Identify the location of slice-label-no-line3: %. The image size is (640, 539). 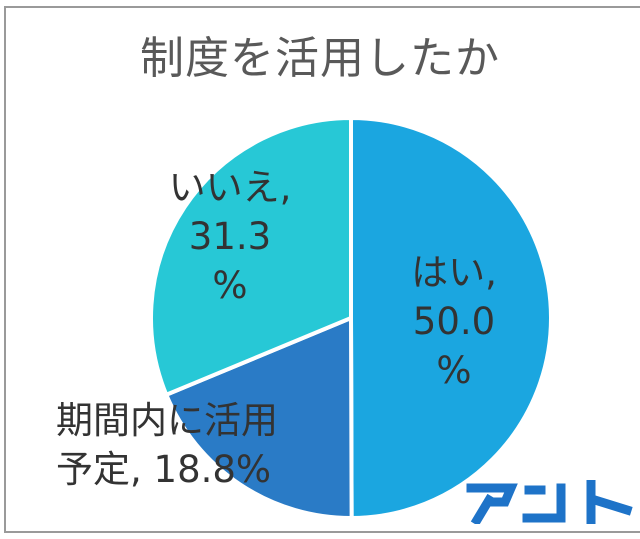
(230, 285).